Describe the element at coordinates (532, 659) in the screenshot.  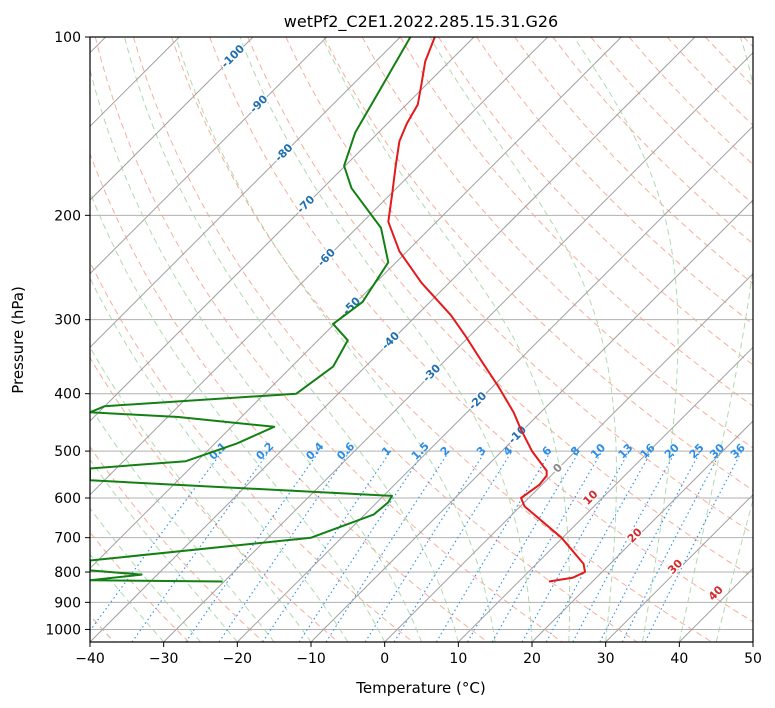
I see `x-tick-label: 20` at that location.